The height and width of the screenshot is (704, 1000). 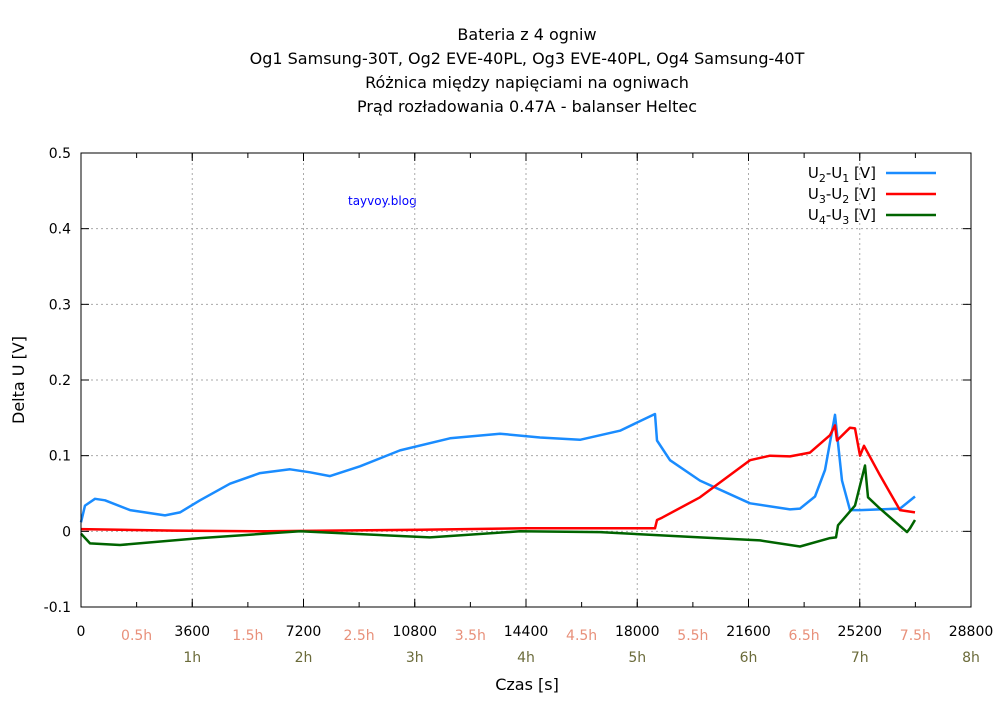 What do you see at coordinates (842, 195) in the screenshot?
I see `legend-label: U3-U2 [V]` at bounding box center [842, 195].